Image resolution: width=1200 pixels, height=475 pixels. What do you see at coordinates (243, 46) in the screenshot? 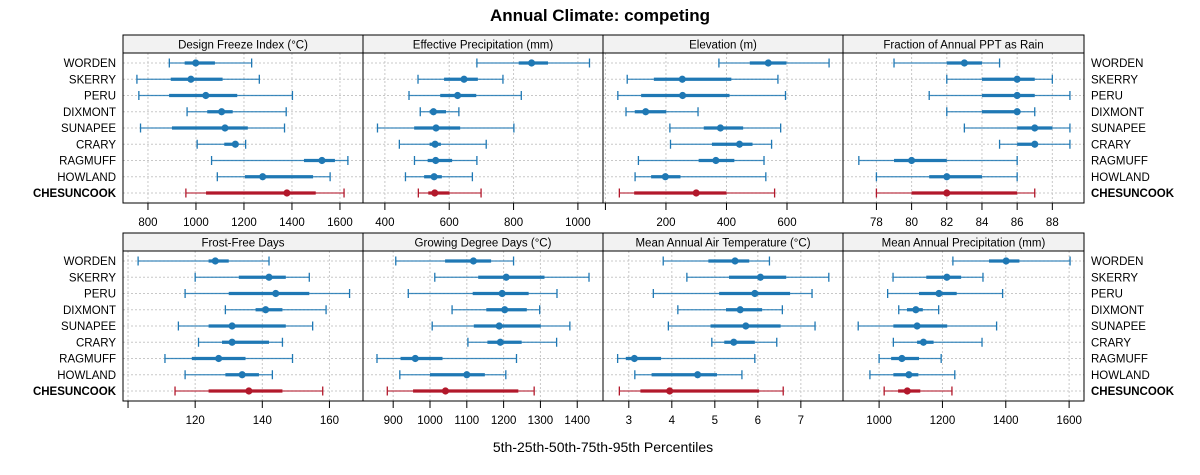
I see `panel-title: Design Freeze Index (°C)` at bounding box center [243, 46].